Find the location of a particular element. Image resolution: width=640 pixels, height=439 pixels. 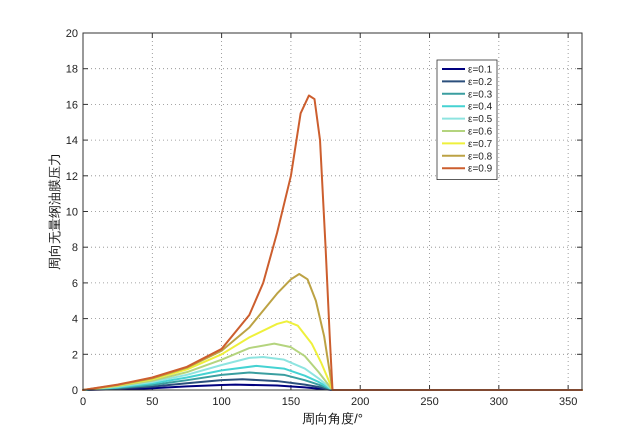

legend-label: ε=0.9 is located at coordinates (480, 169).